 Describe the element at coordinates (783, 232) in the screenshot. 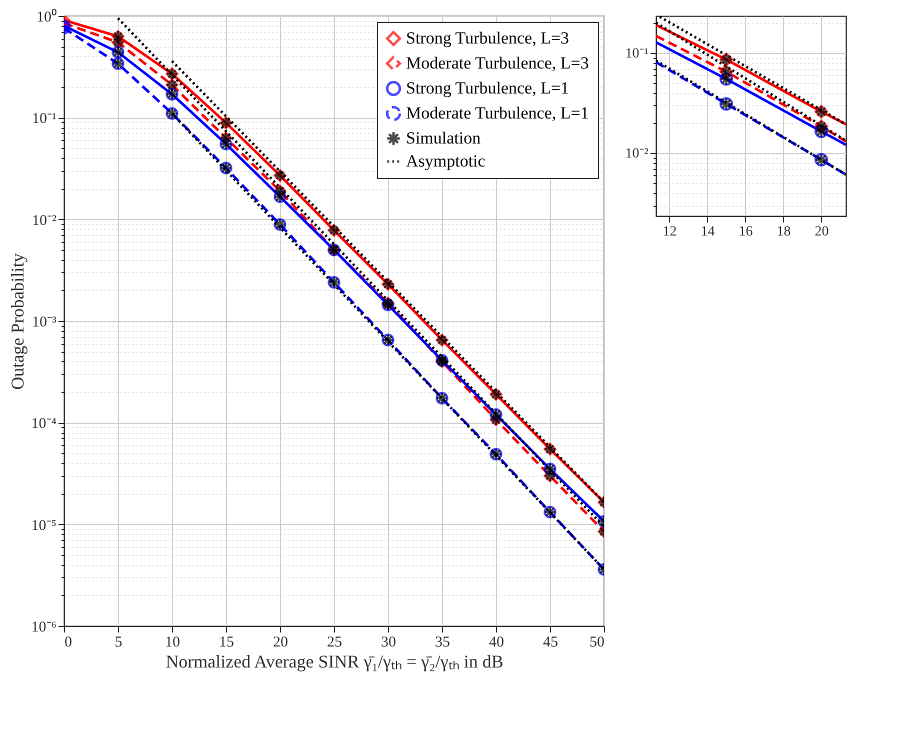

I see `x-tick-label: 18` at that location.